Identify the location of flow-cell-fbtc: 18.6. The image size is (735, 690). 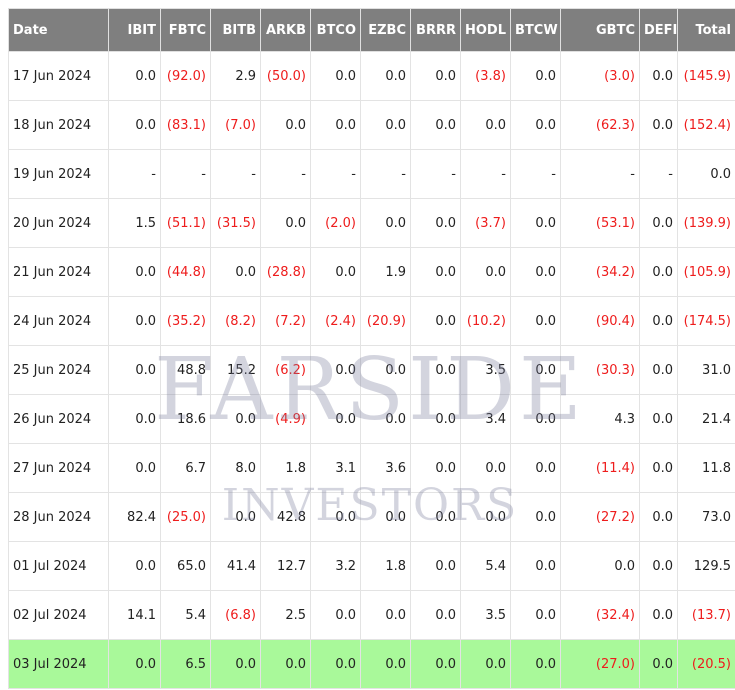
(185, 419).